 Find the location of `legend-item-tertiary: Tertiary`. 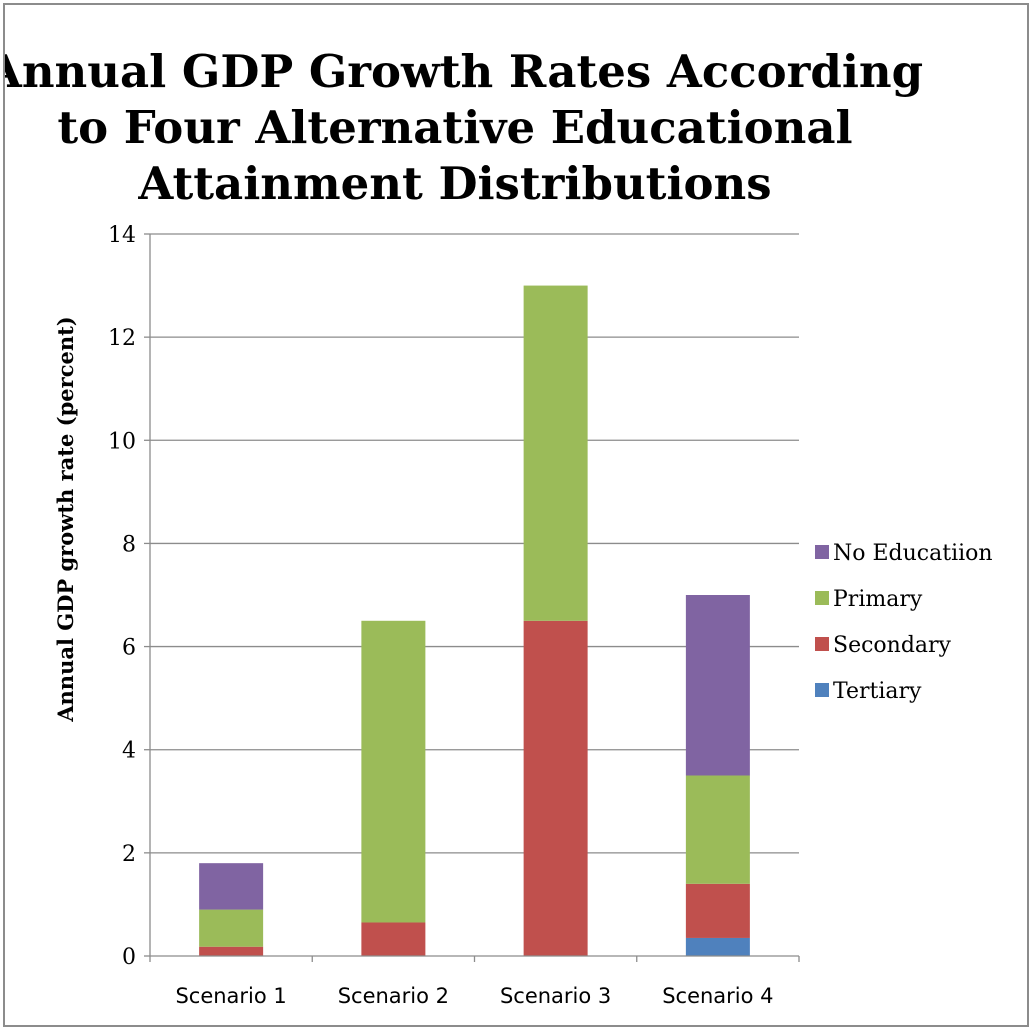

legend-item-tertiary: Tertiary is located at coordinates (868, 691).